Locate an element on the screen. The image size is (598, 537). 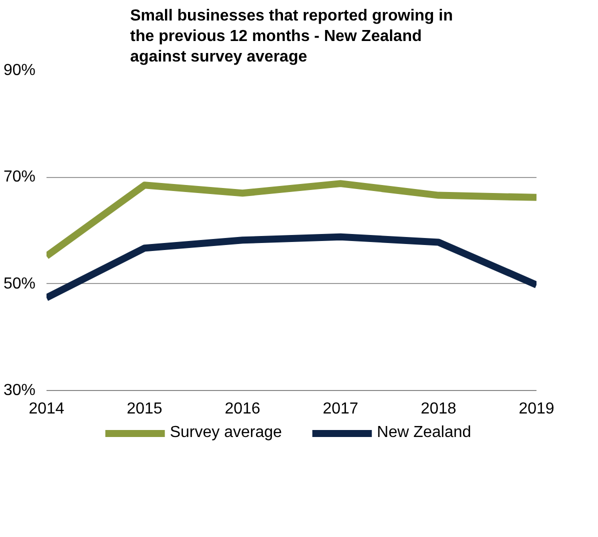
x-tick-label: 2018 is located at coordinates (438, 409).